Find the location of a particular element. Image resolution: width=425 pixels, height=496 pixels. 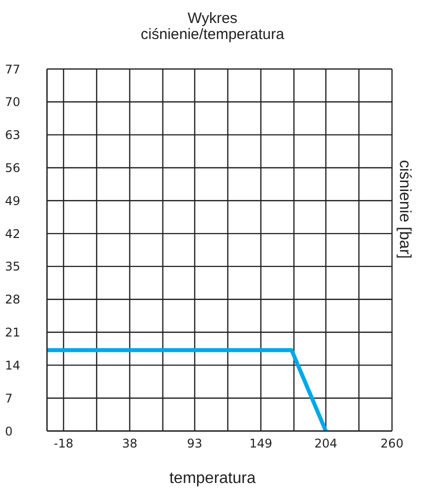

x-tick-label: 38 is located at coordinates (130, 443).